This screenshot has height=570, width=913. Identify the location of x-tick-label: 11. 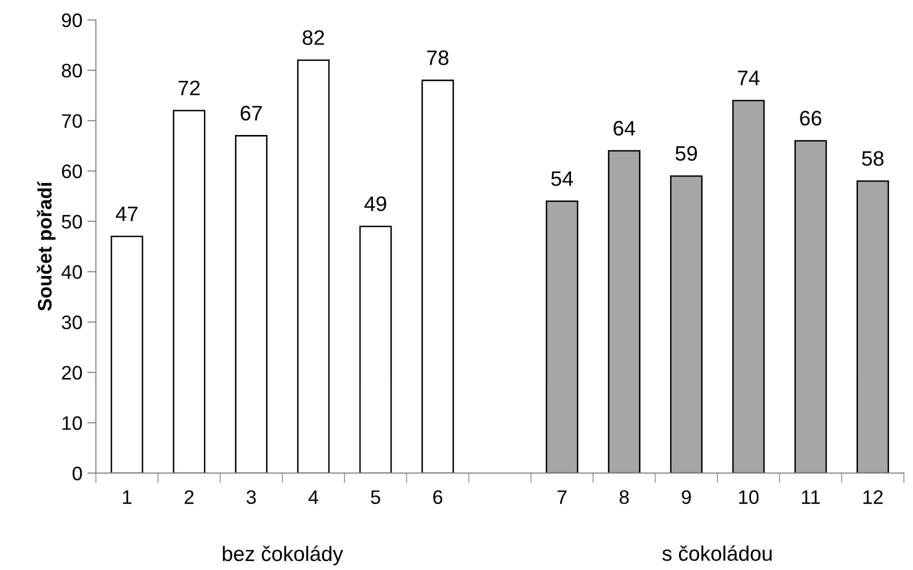
(811, 497).